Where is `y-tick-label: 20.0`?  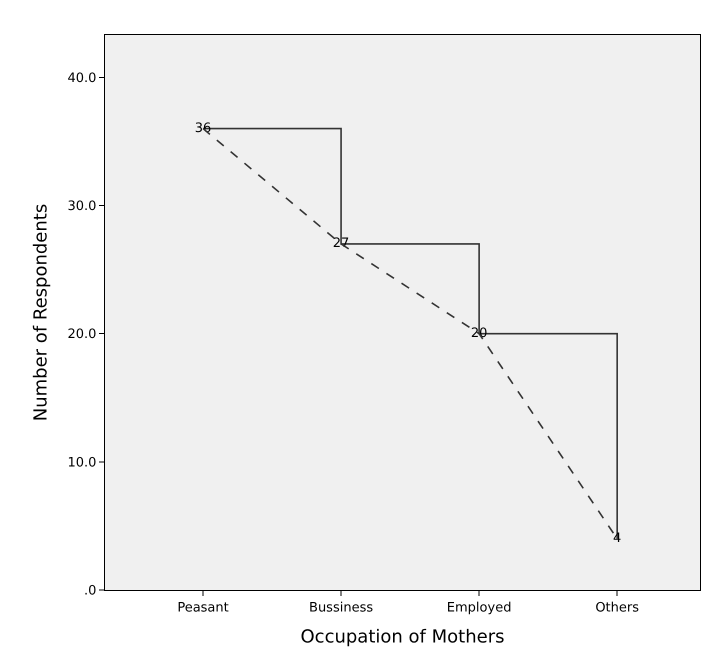 y-tick-label: 20.0 is located at coordinates (81, 334).